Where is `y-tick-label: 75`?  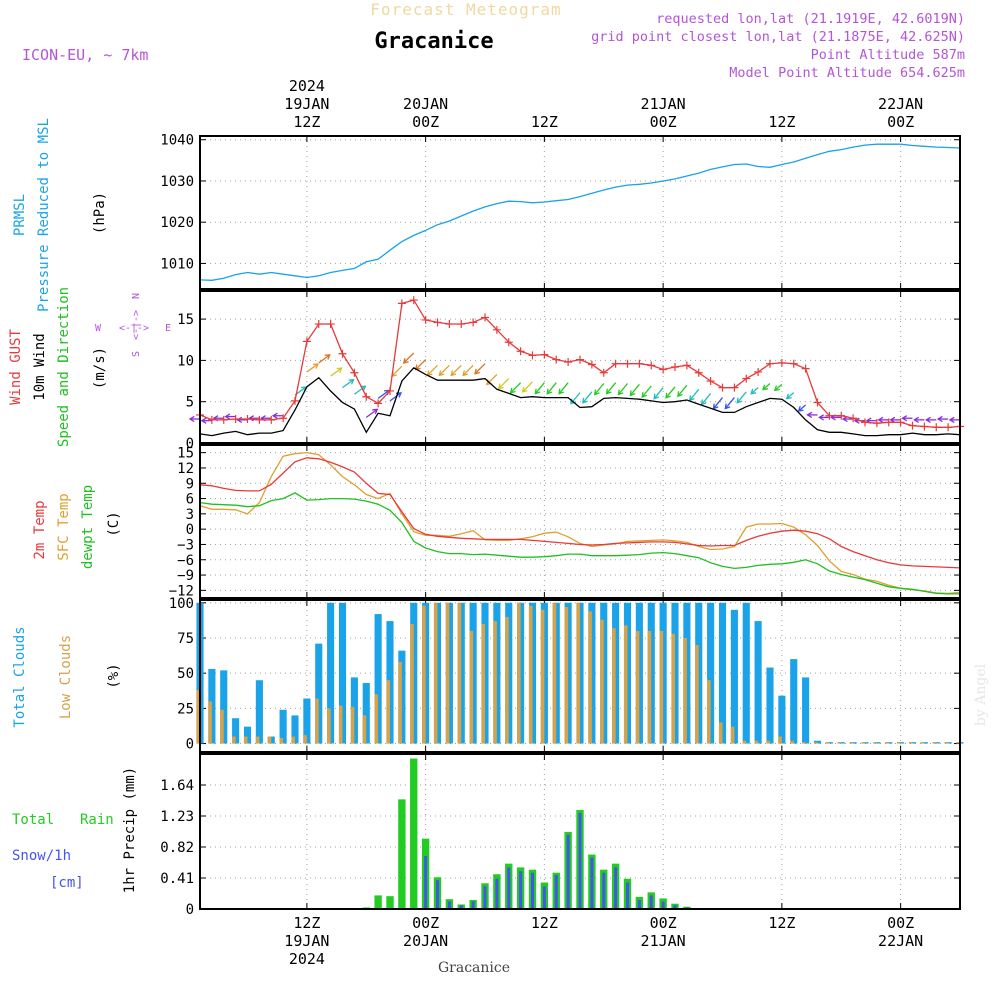
y-tick-label: 75 is located at coordinates (185, 639).